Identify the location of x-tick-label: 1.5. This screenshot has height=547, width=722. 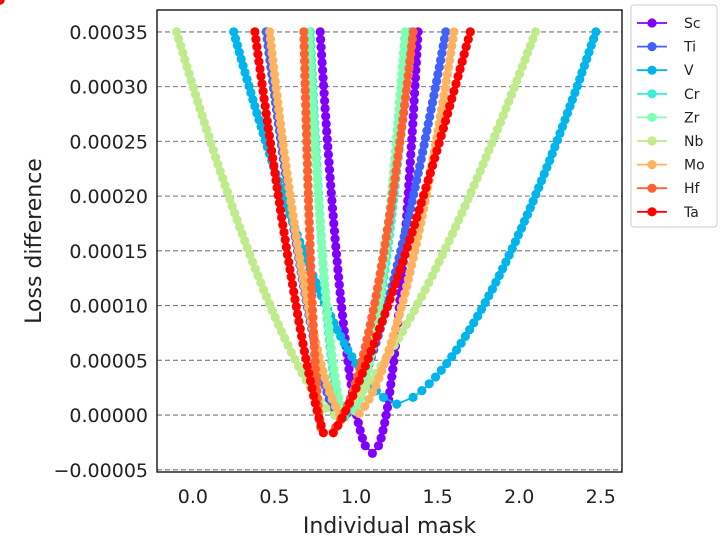
(438, 497).